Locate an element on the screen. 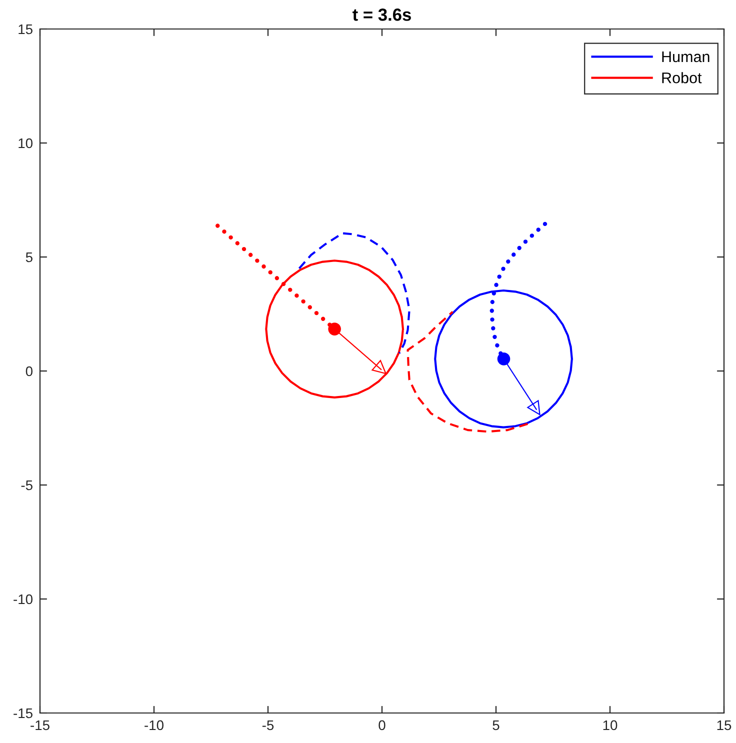 The width and height of the screenshot is (736, 743). x-tick-label: 15 is located at coordinates (724, 725).